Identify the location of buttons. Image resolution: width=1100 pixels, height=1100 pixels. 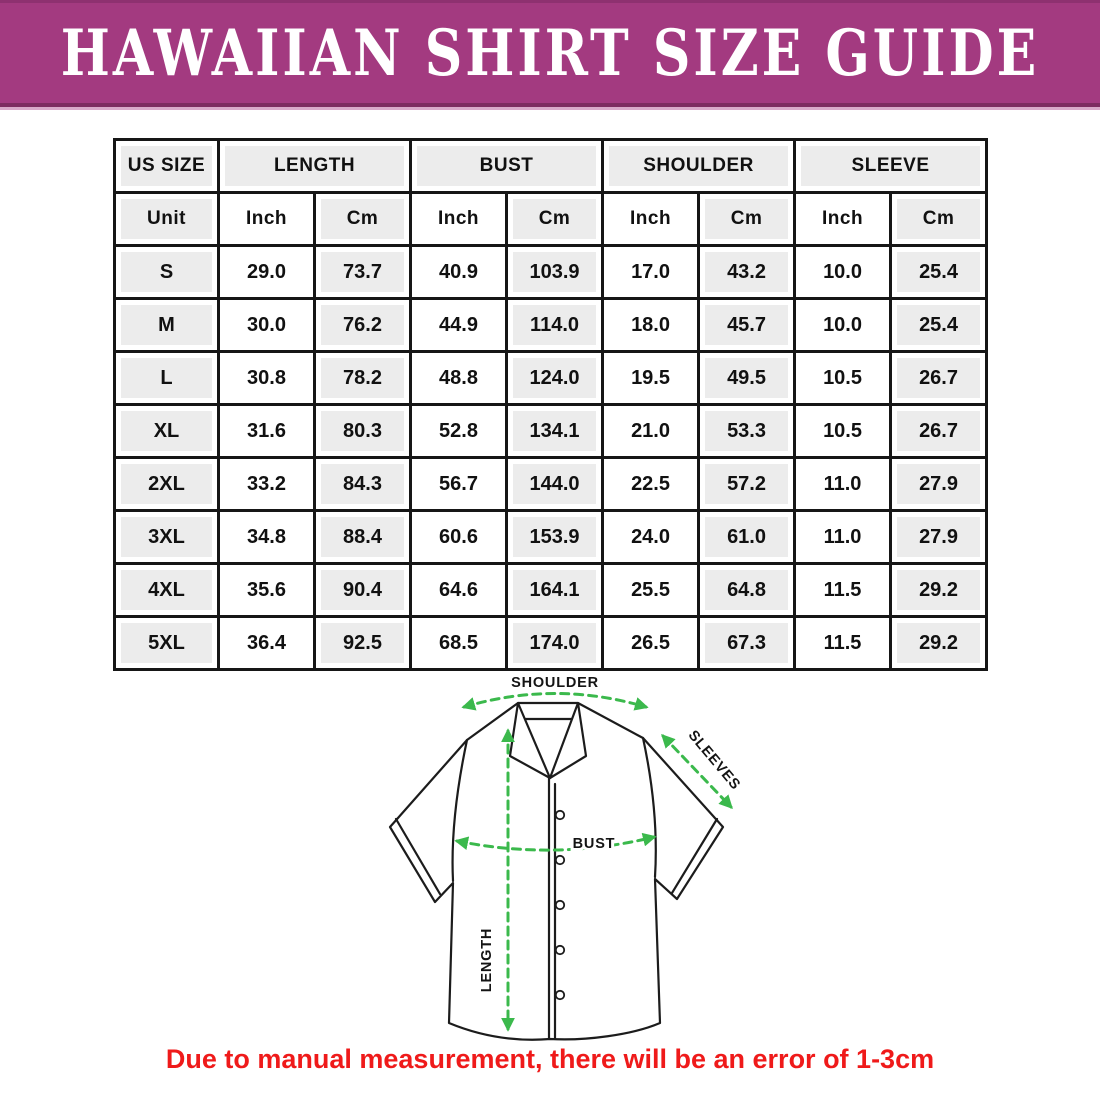
(560, 905).